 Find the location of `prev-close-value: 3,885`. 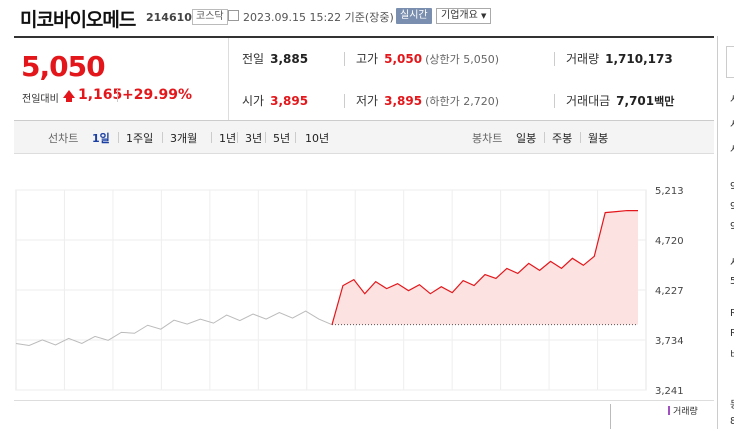

prev-close-value: 3,885 is located at coordinates (289, 59).